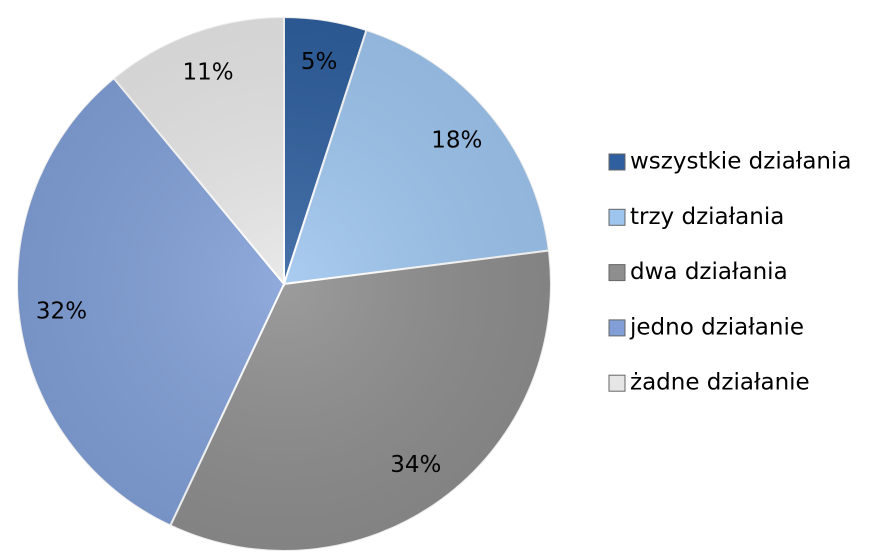 The width and height of the screenshot is (879, 552). Describe the element at coordinates (709, 272) in the screenshot. I see `legend-label: dwa działania` at that location.